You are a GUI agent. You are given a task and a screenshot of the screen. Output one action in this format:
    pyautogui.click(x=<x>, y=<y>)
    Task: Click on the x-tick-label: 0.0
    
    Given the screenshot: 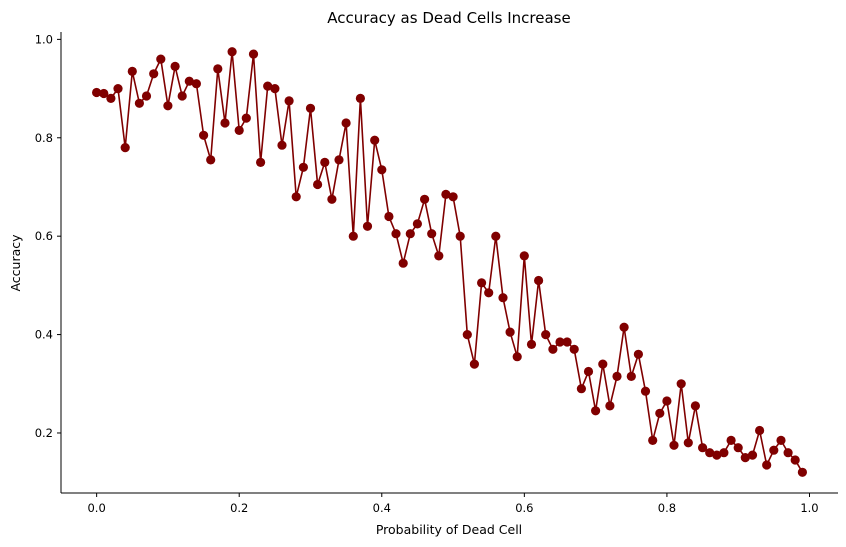 What is the action you would take?
    pyautogui.click(x=96, y=508)
    